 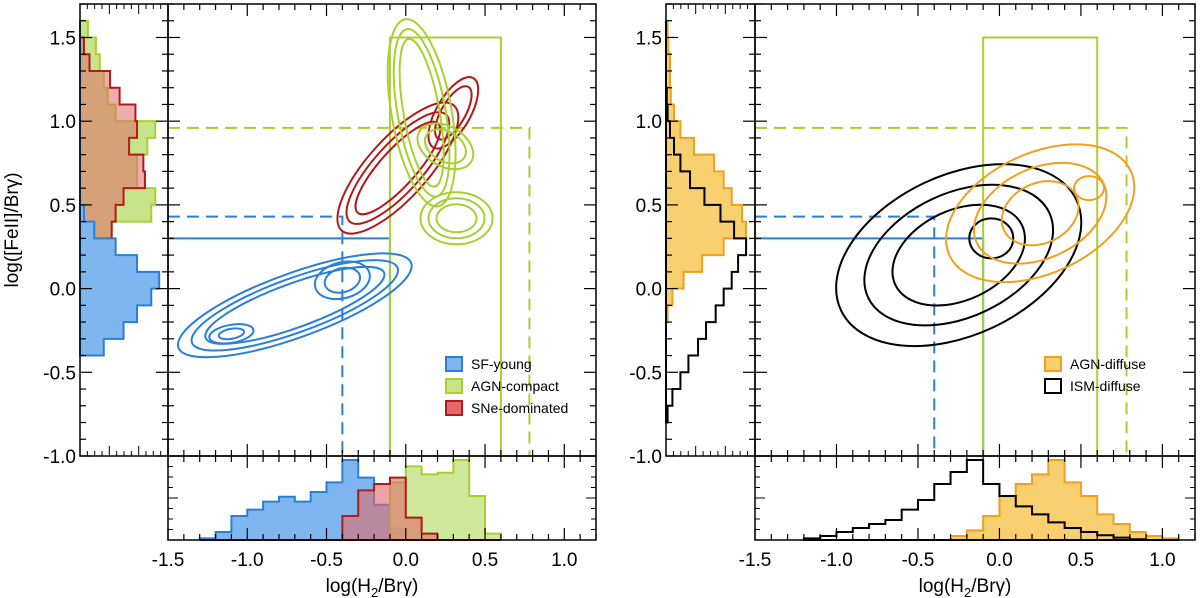 What do you see at coordinates (515, 386) in the screenshot?
I see `legend-label: AGN-compact` at bounding box center [515, 386].